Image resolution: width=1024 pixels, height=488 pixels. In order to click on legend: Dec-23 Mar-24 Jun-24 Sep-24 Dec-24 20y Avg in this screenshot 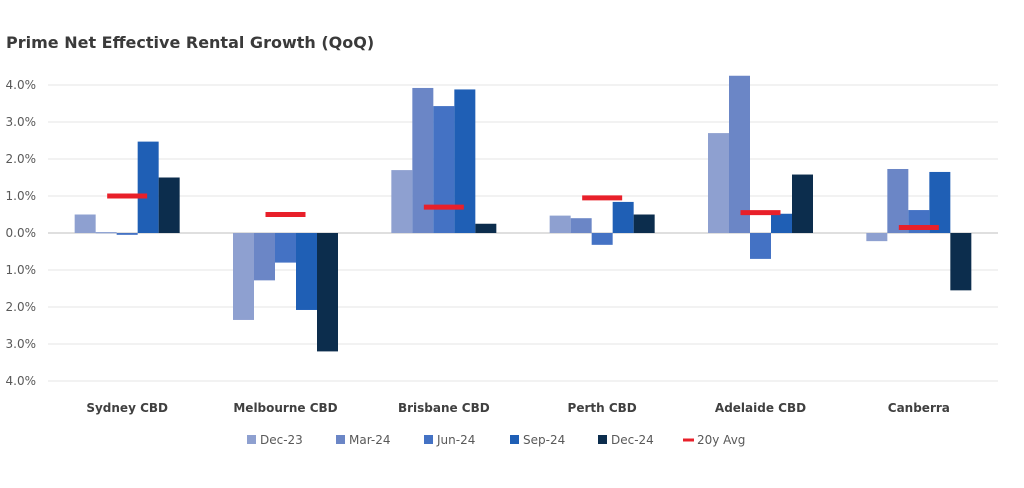, I will do `click(496, 440)`.